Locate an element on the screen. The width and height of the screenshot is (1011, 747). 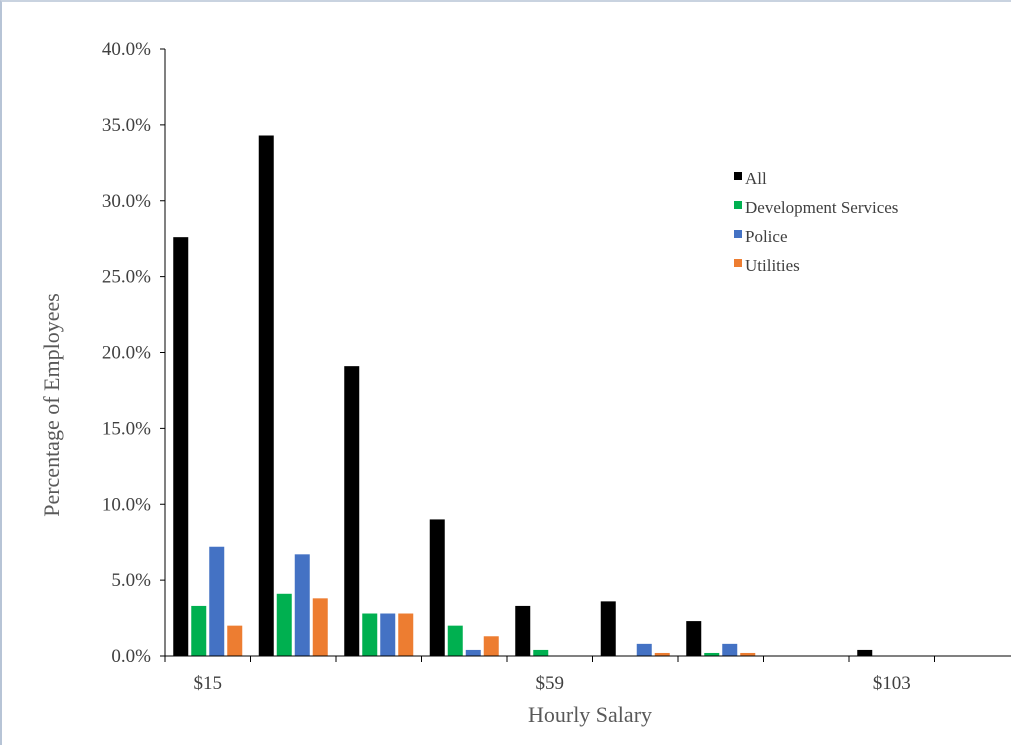
legend: All Development Services Police Utilities is located at coordinates (816, 222).